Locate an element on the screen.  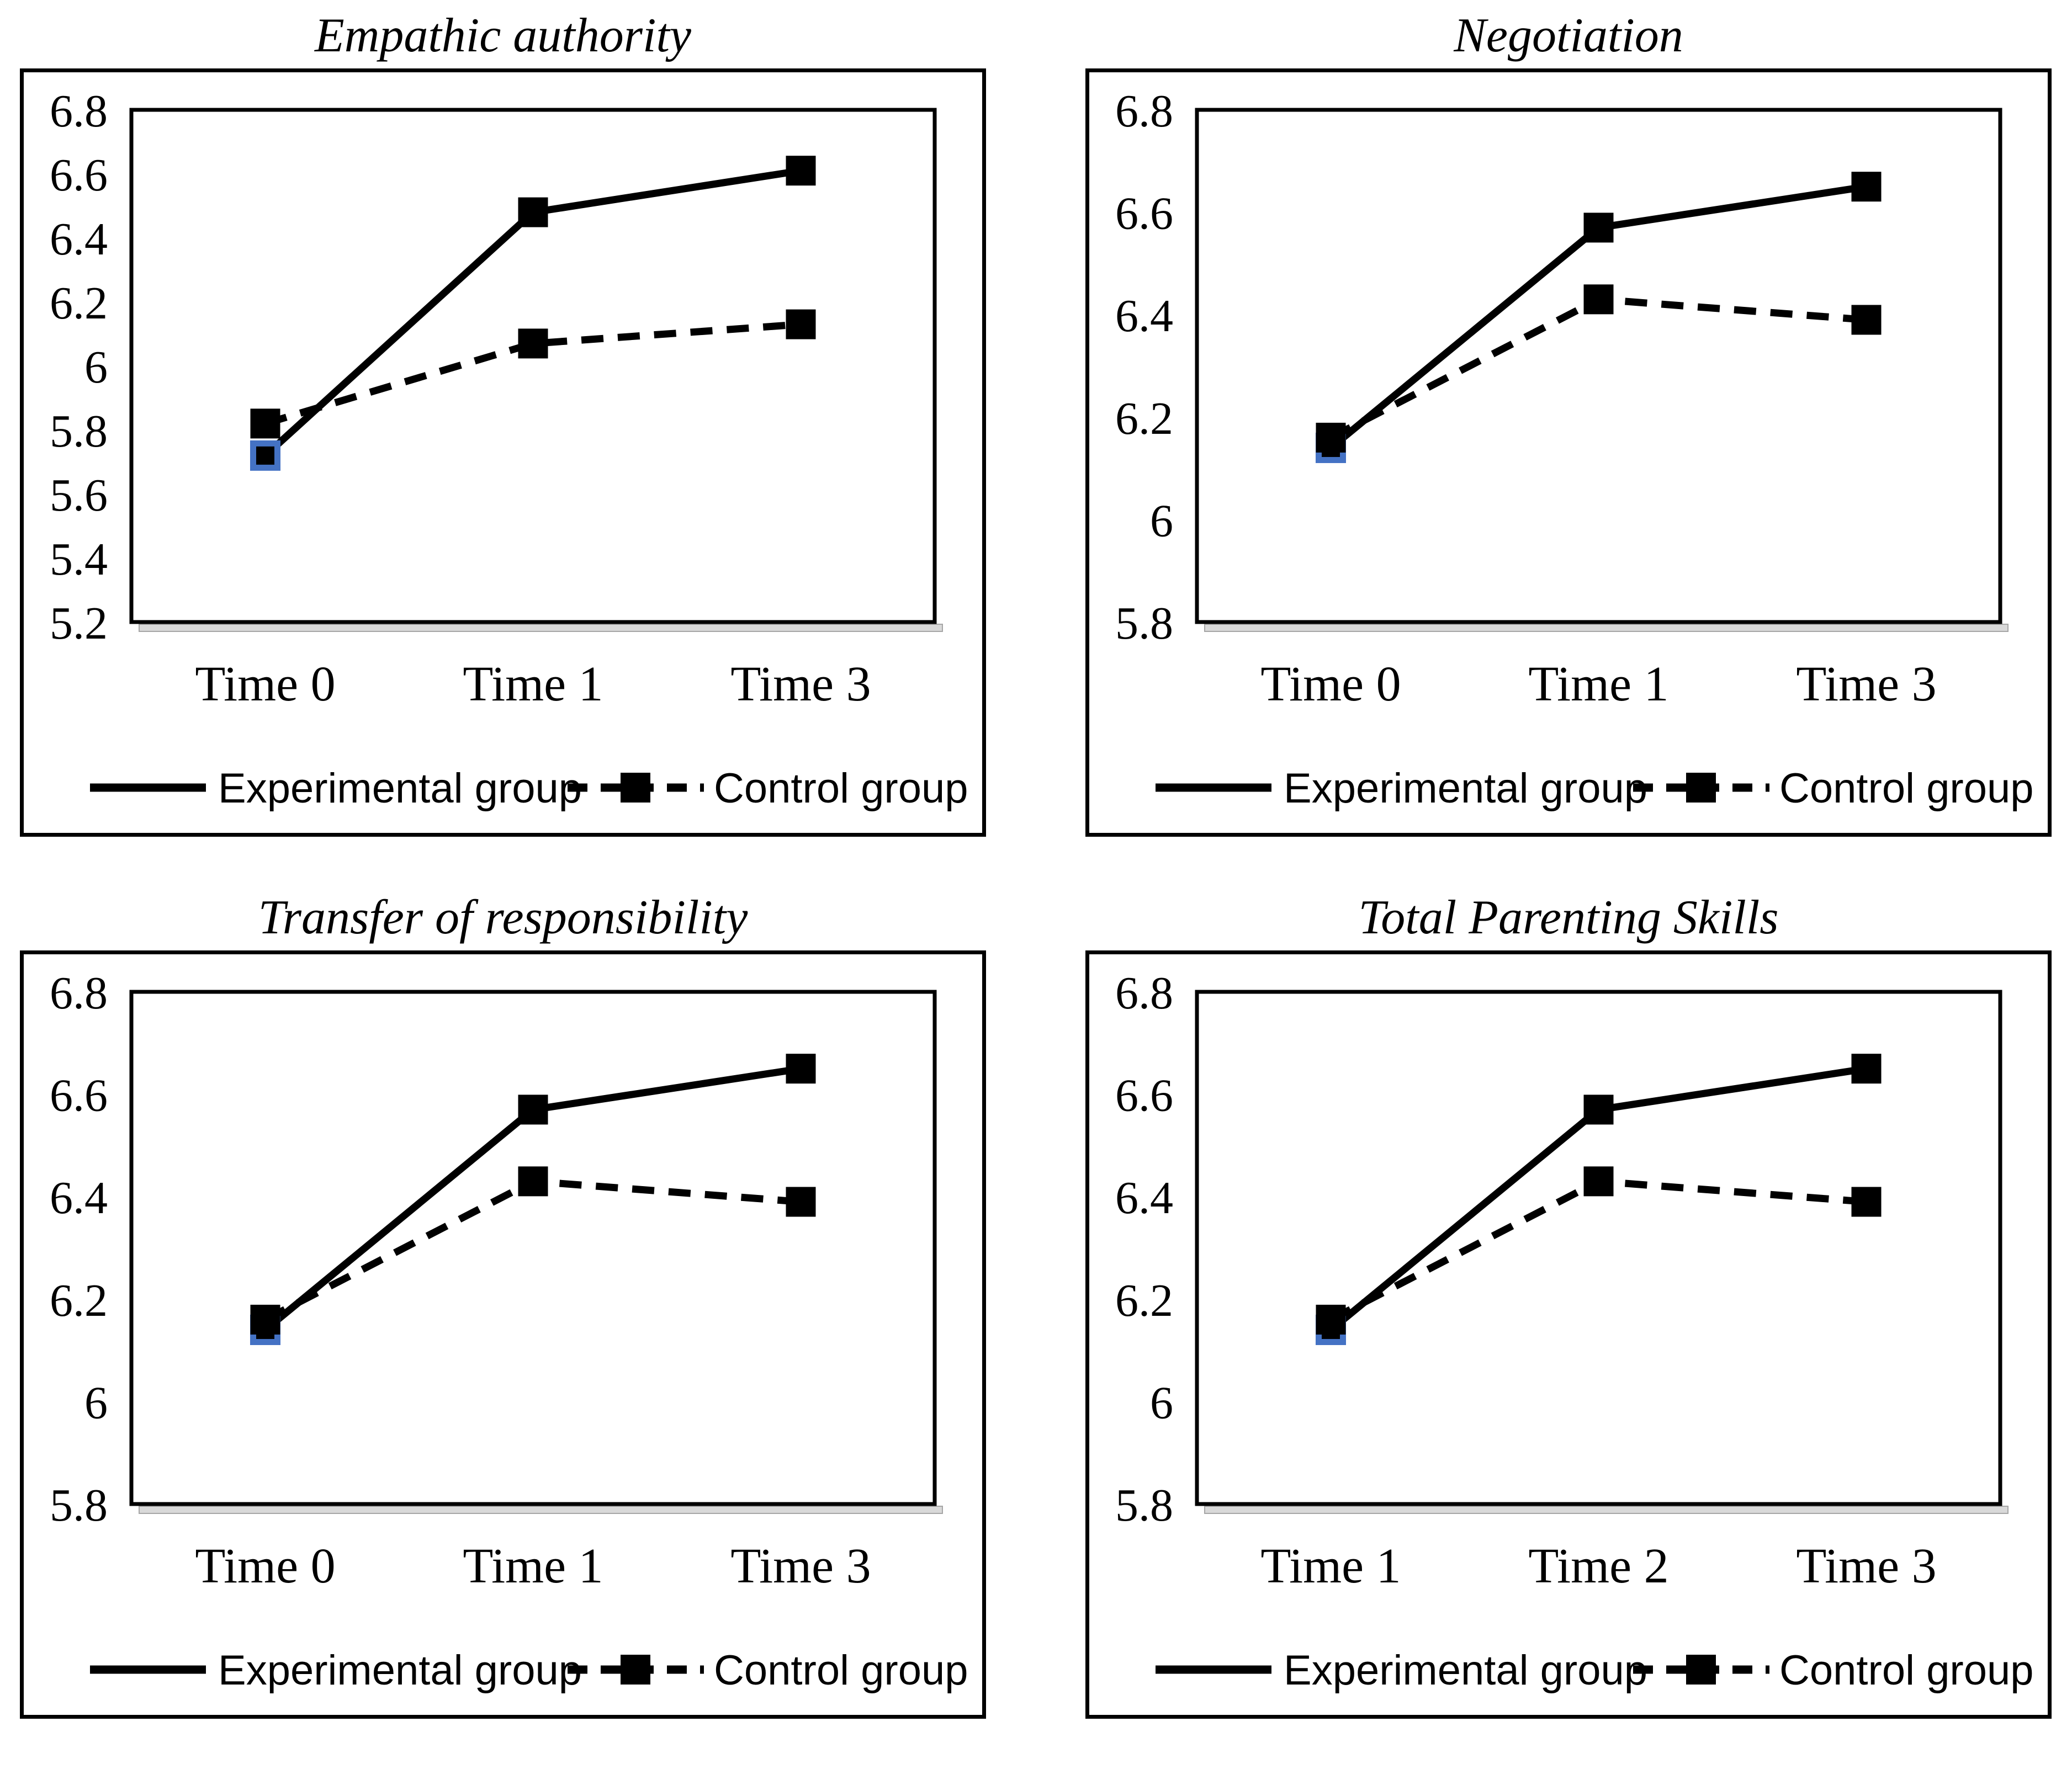
y-tick-label: 5.4 is located at coordinates (79, 560).